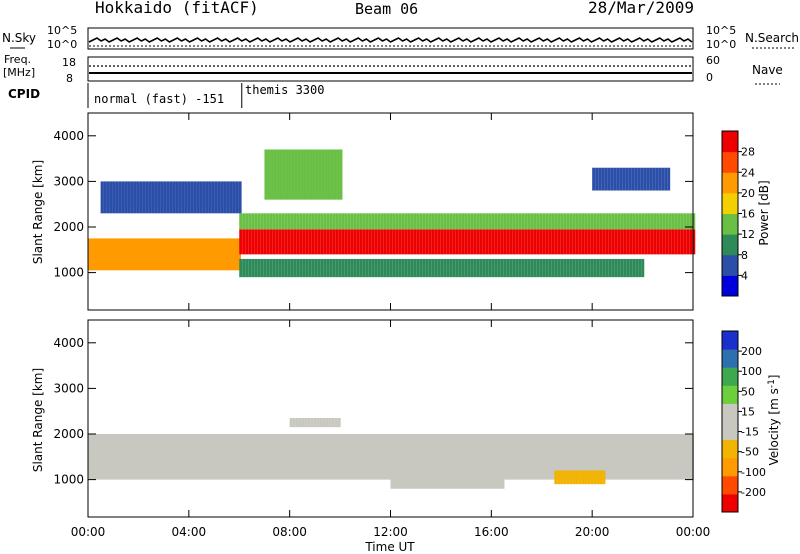 The height and width of the screenshot is (554, 800). What do you see at coordinates (284, 90) in the screenshot?
I see `cpid-segment-themis: themis 3300` at bounding box center [284, 90].